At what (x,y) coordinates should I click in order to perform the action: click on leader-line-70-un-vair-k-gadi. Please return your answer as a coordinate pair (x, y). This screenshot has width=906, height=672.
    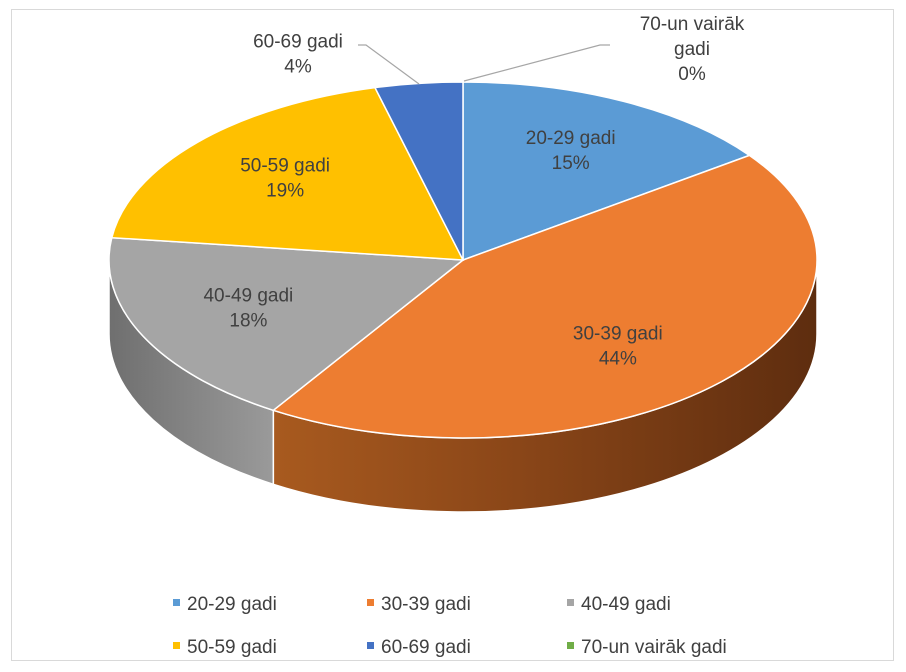
    Looking at the image, I should click on (536, 63).